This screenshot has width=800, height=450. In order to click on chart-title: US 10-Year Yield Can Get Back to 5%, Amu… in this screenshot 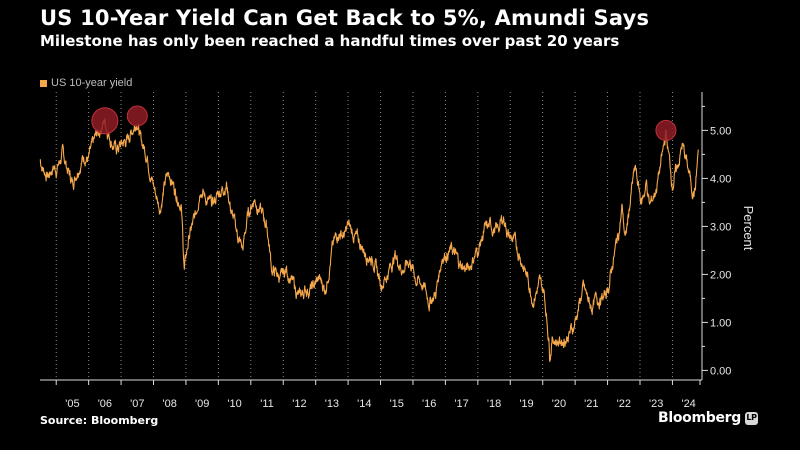, I will do `click(345, 18)`.